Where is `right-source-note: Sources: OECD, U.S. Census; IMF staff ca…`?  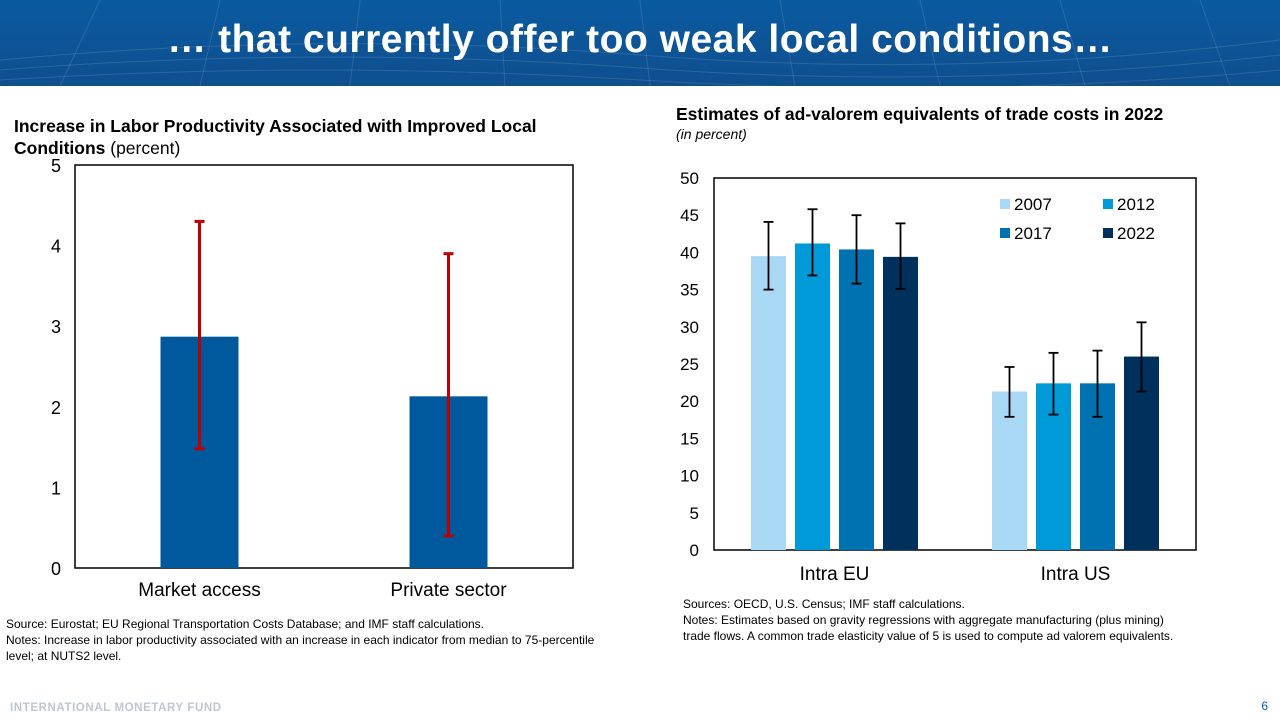
right-source-note: Sources: OECD, U.S. Census; IMF staff ca… is located at coordinates (933, 620).